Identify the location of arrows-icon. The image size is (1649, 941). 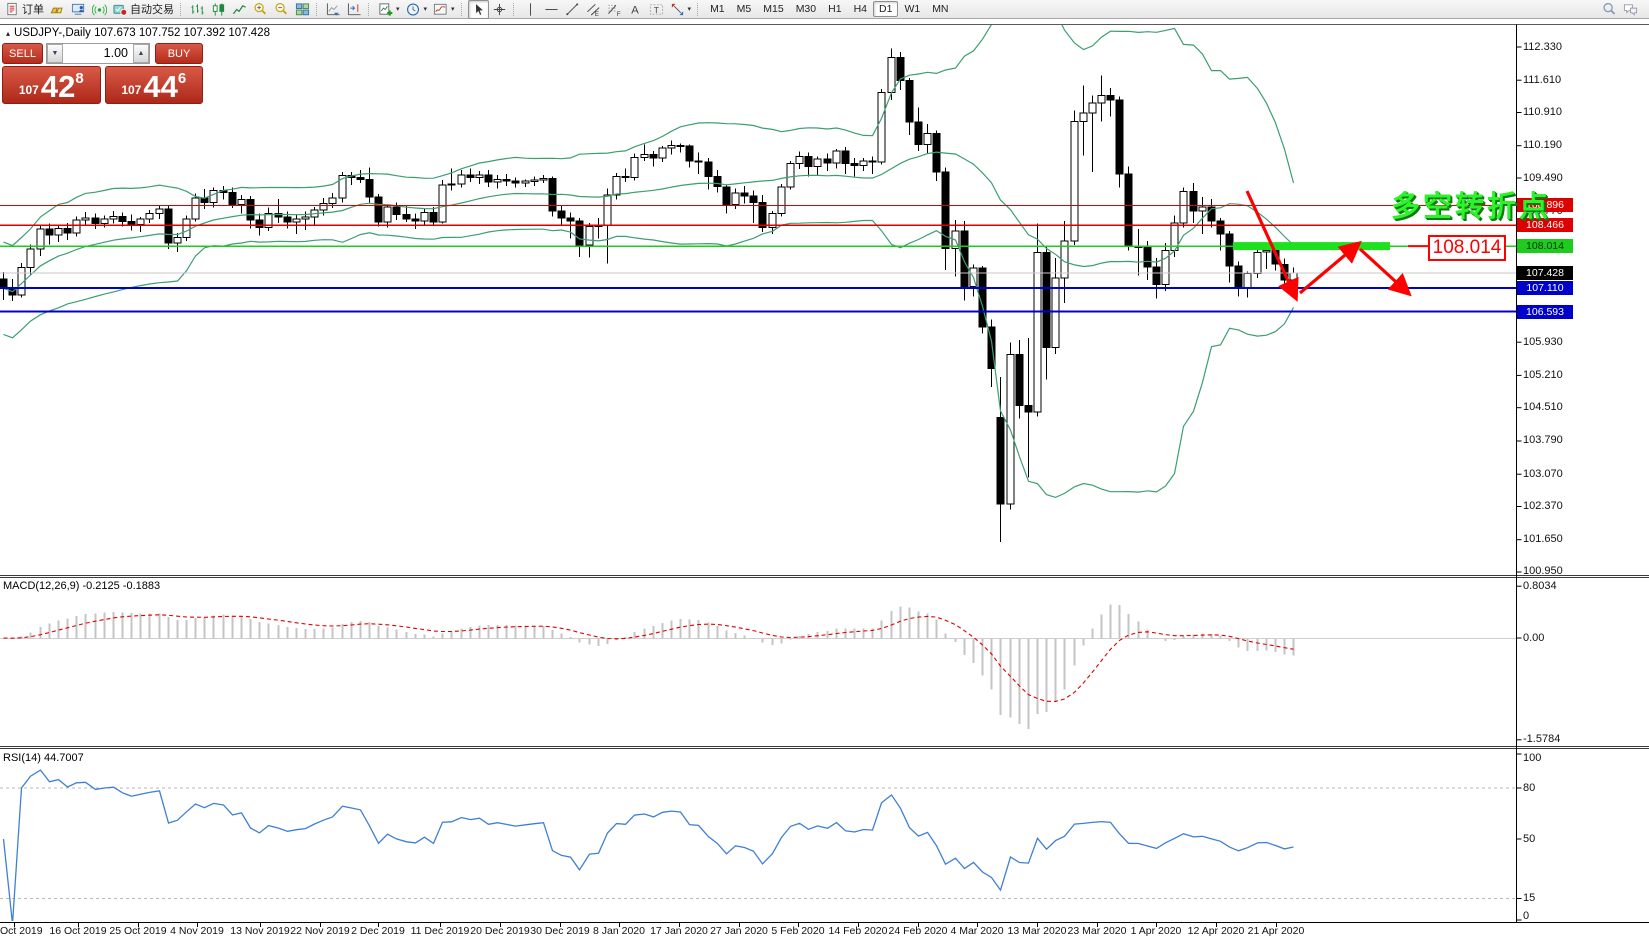
(677, 9).